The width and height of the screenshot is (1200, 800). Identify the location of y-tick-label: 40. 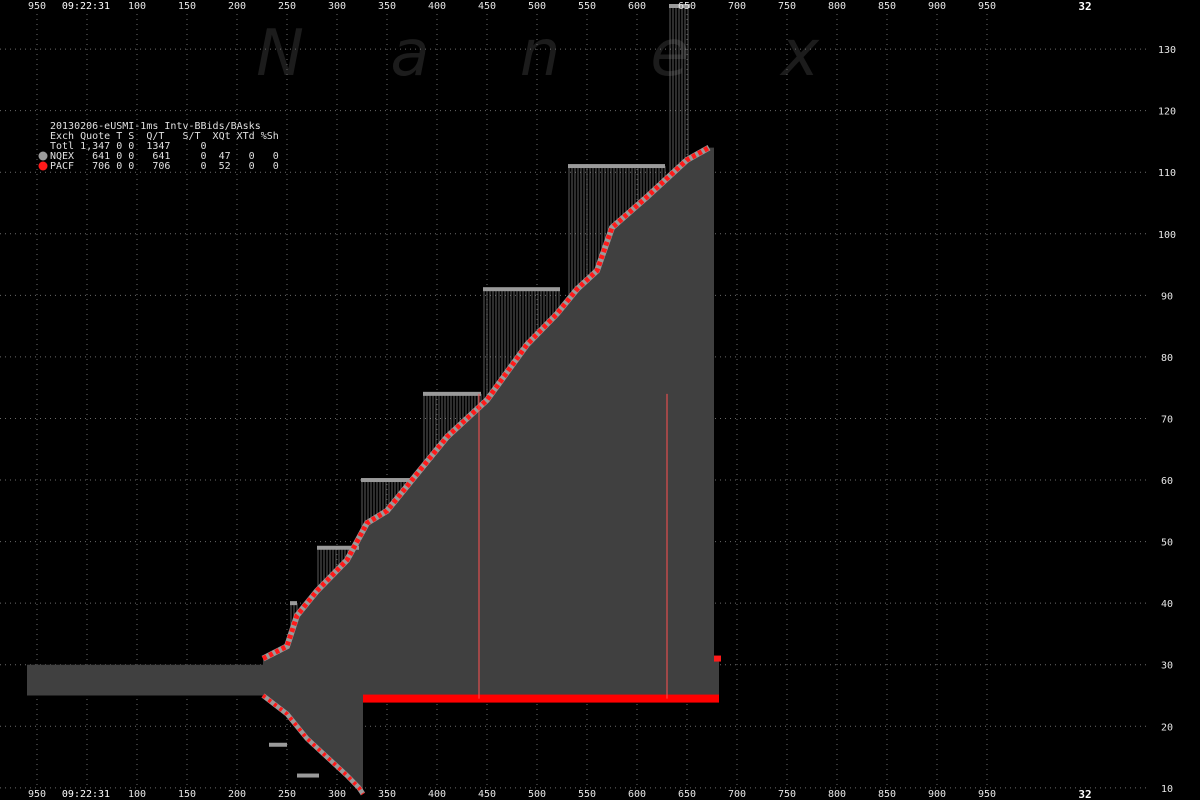
(1167, 604).